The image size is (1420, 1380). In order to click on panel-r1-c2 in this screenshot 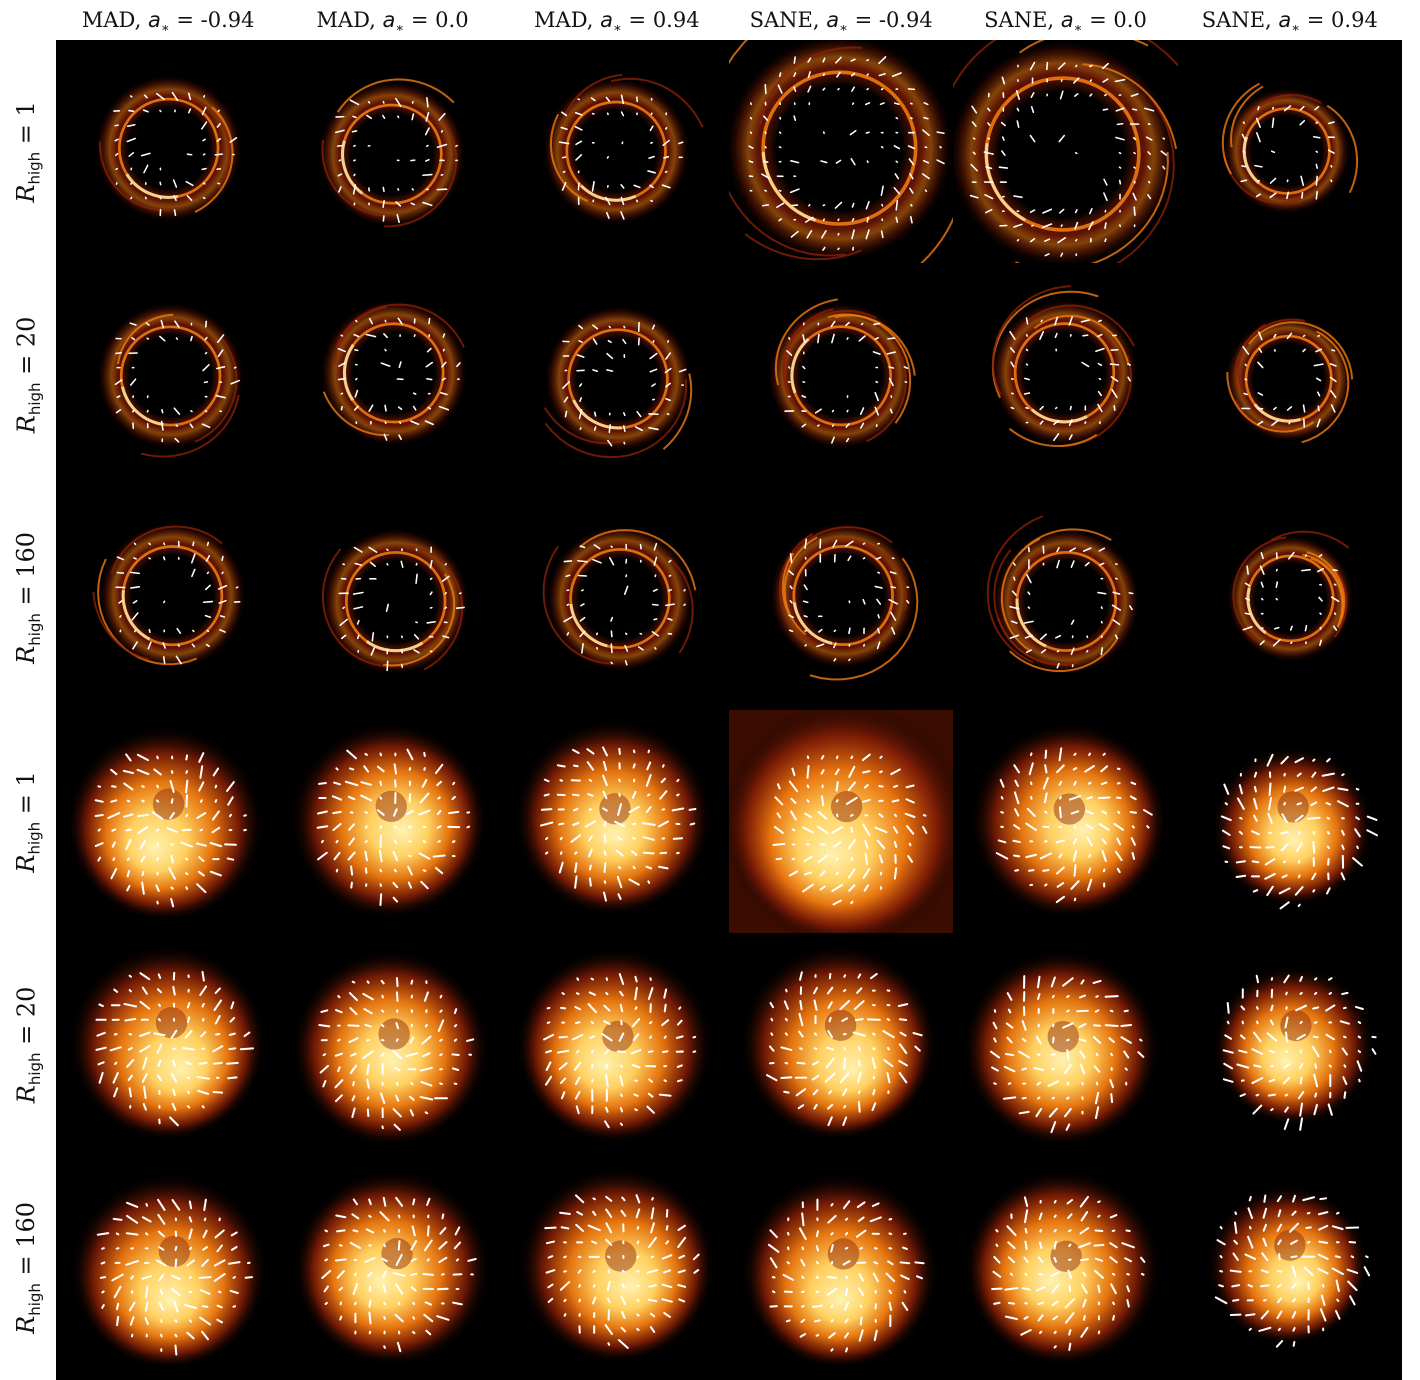, I will do `click(616, 375)`.